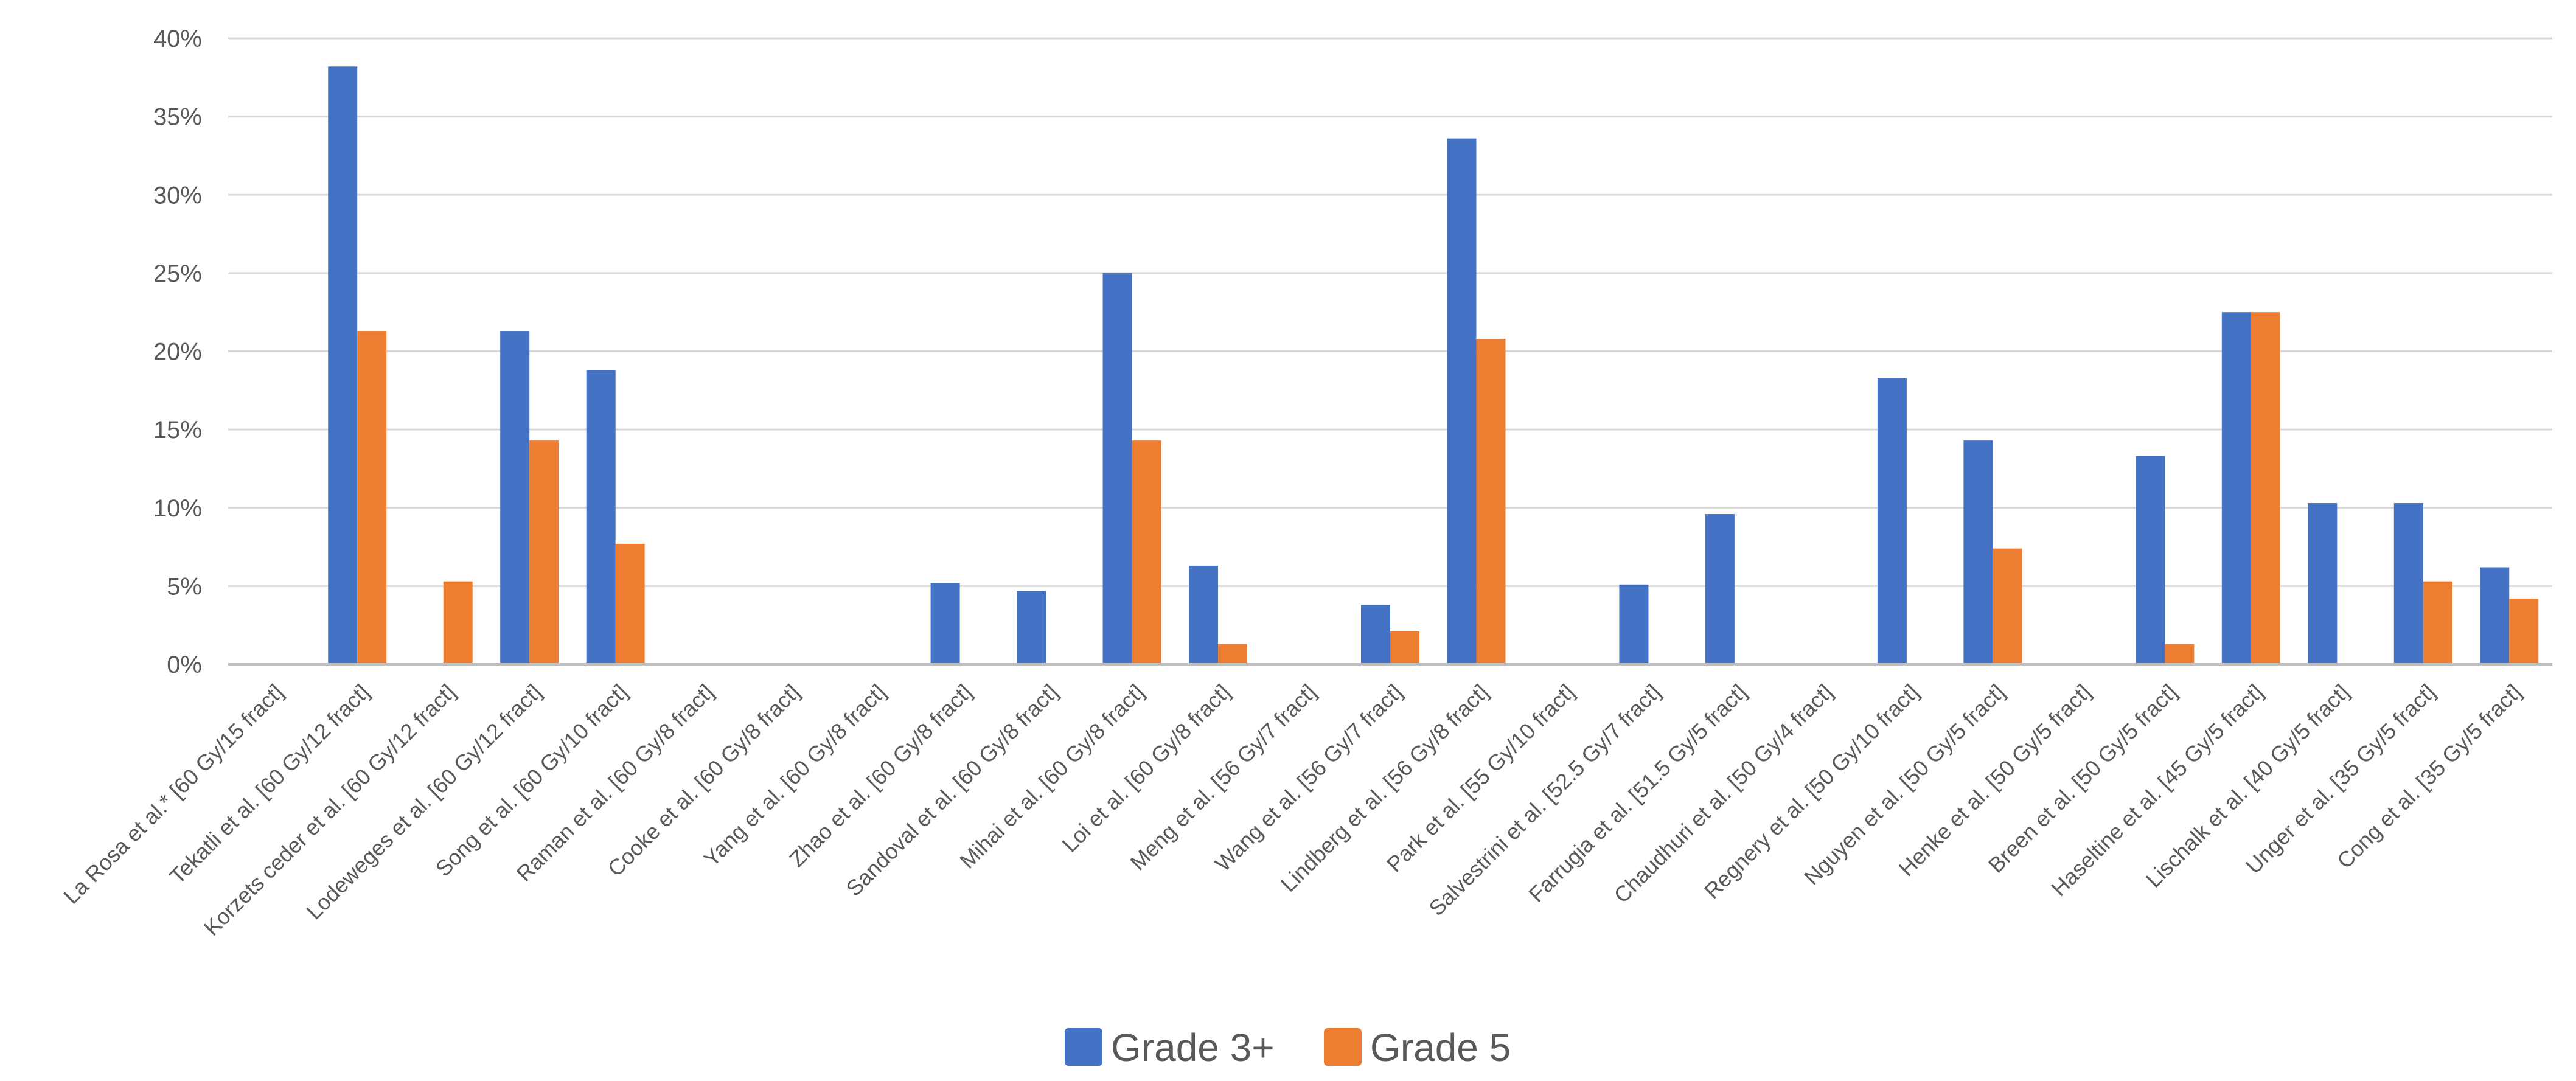 The height and width of the screenshot is (1081, 2576). Describe the element at coordinates (1288, 1047) in the screenshot. I see `legend: Grade 3+ Grade 5` at that location.